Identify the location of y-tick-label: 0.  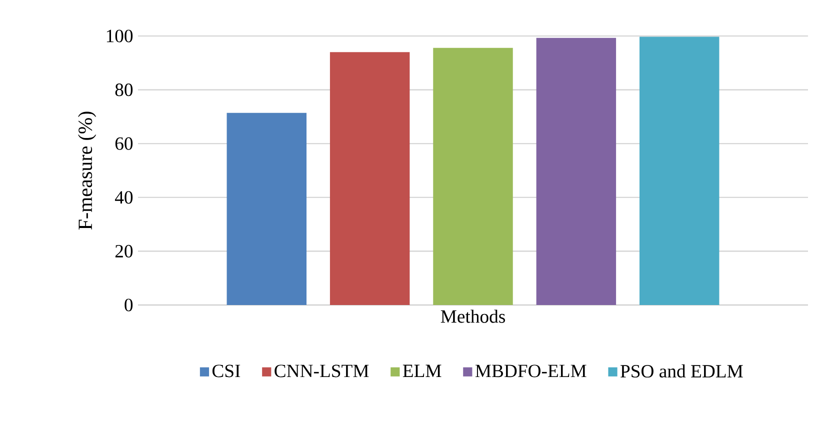
(128, 305).